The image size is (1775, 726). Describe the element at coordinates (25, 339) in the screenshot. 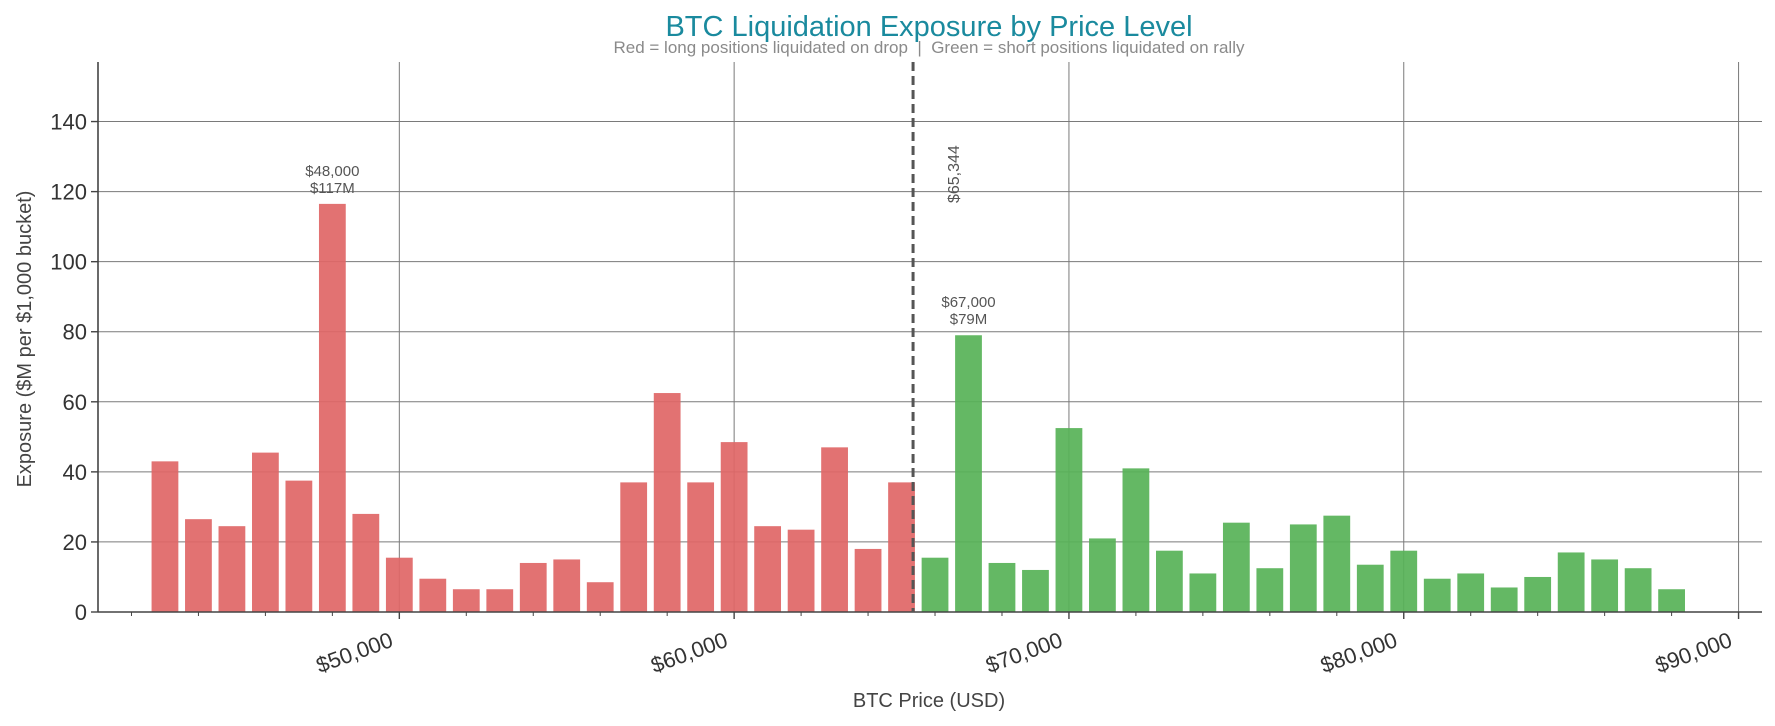

I see `y-axis-label: Exposure ($M per $1,000 bucket)` at that location.